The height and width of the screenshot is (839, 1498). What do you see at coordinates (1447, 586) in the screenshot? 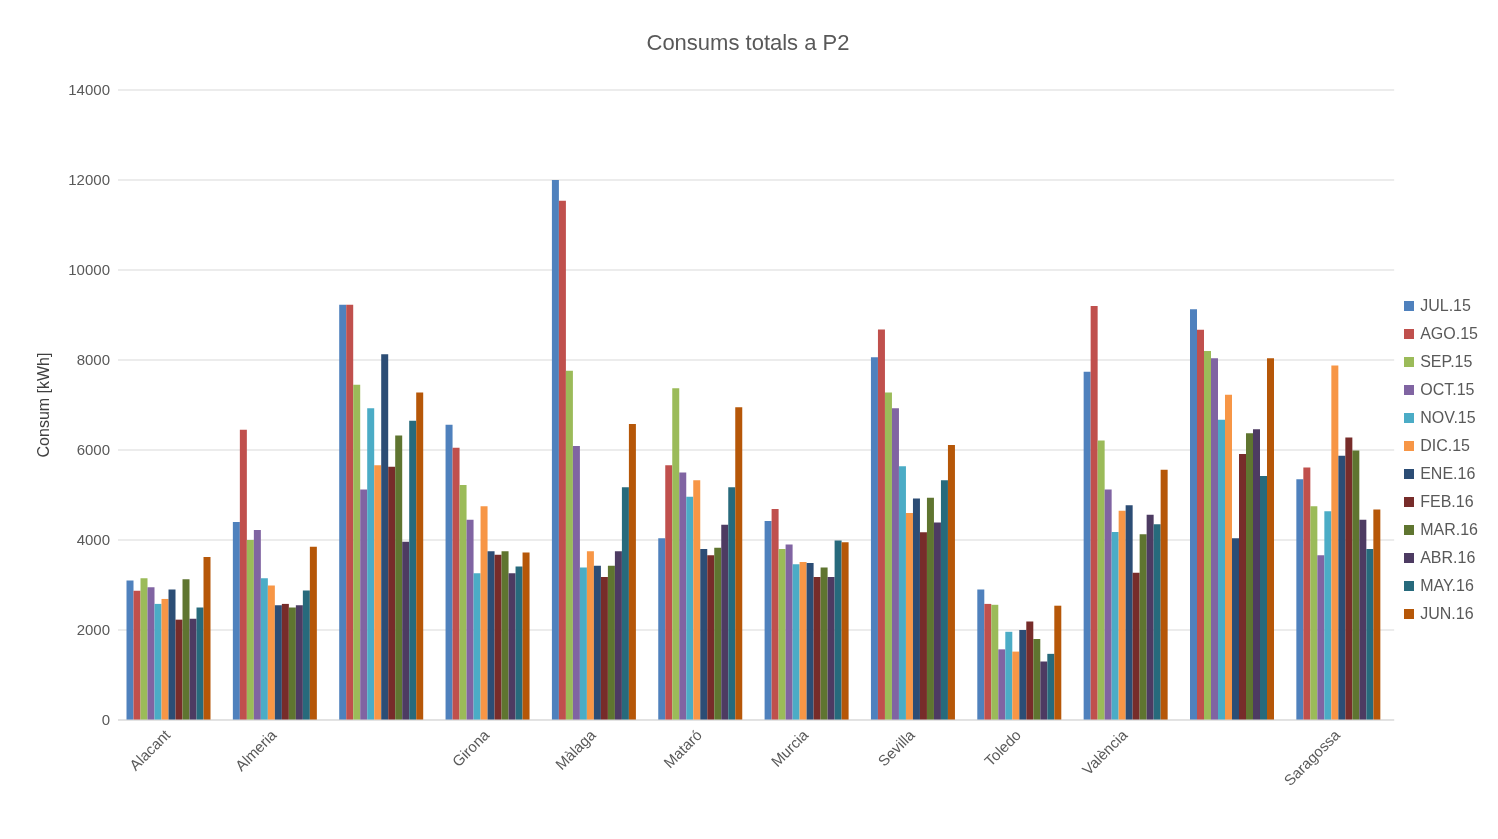
I see `legend-label: MAY.16` at bounding box center [1447, 586].